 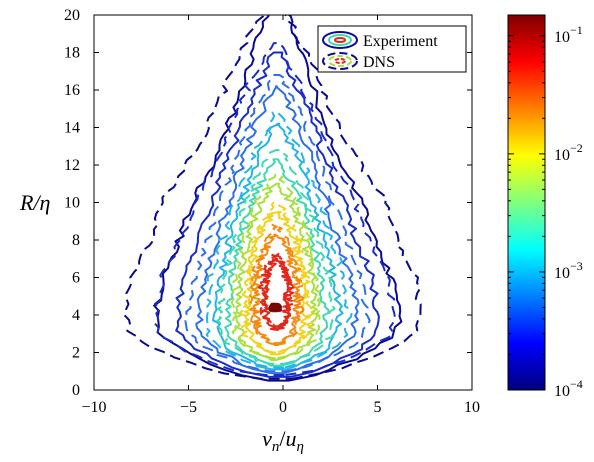 What do you see at coordinates (72, 15) in the screenshot?
I see `y-tick-label: 20` at bounding box center [72, 15].